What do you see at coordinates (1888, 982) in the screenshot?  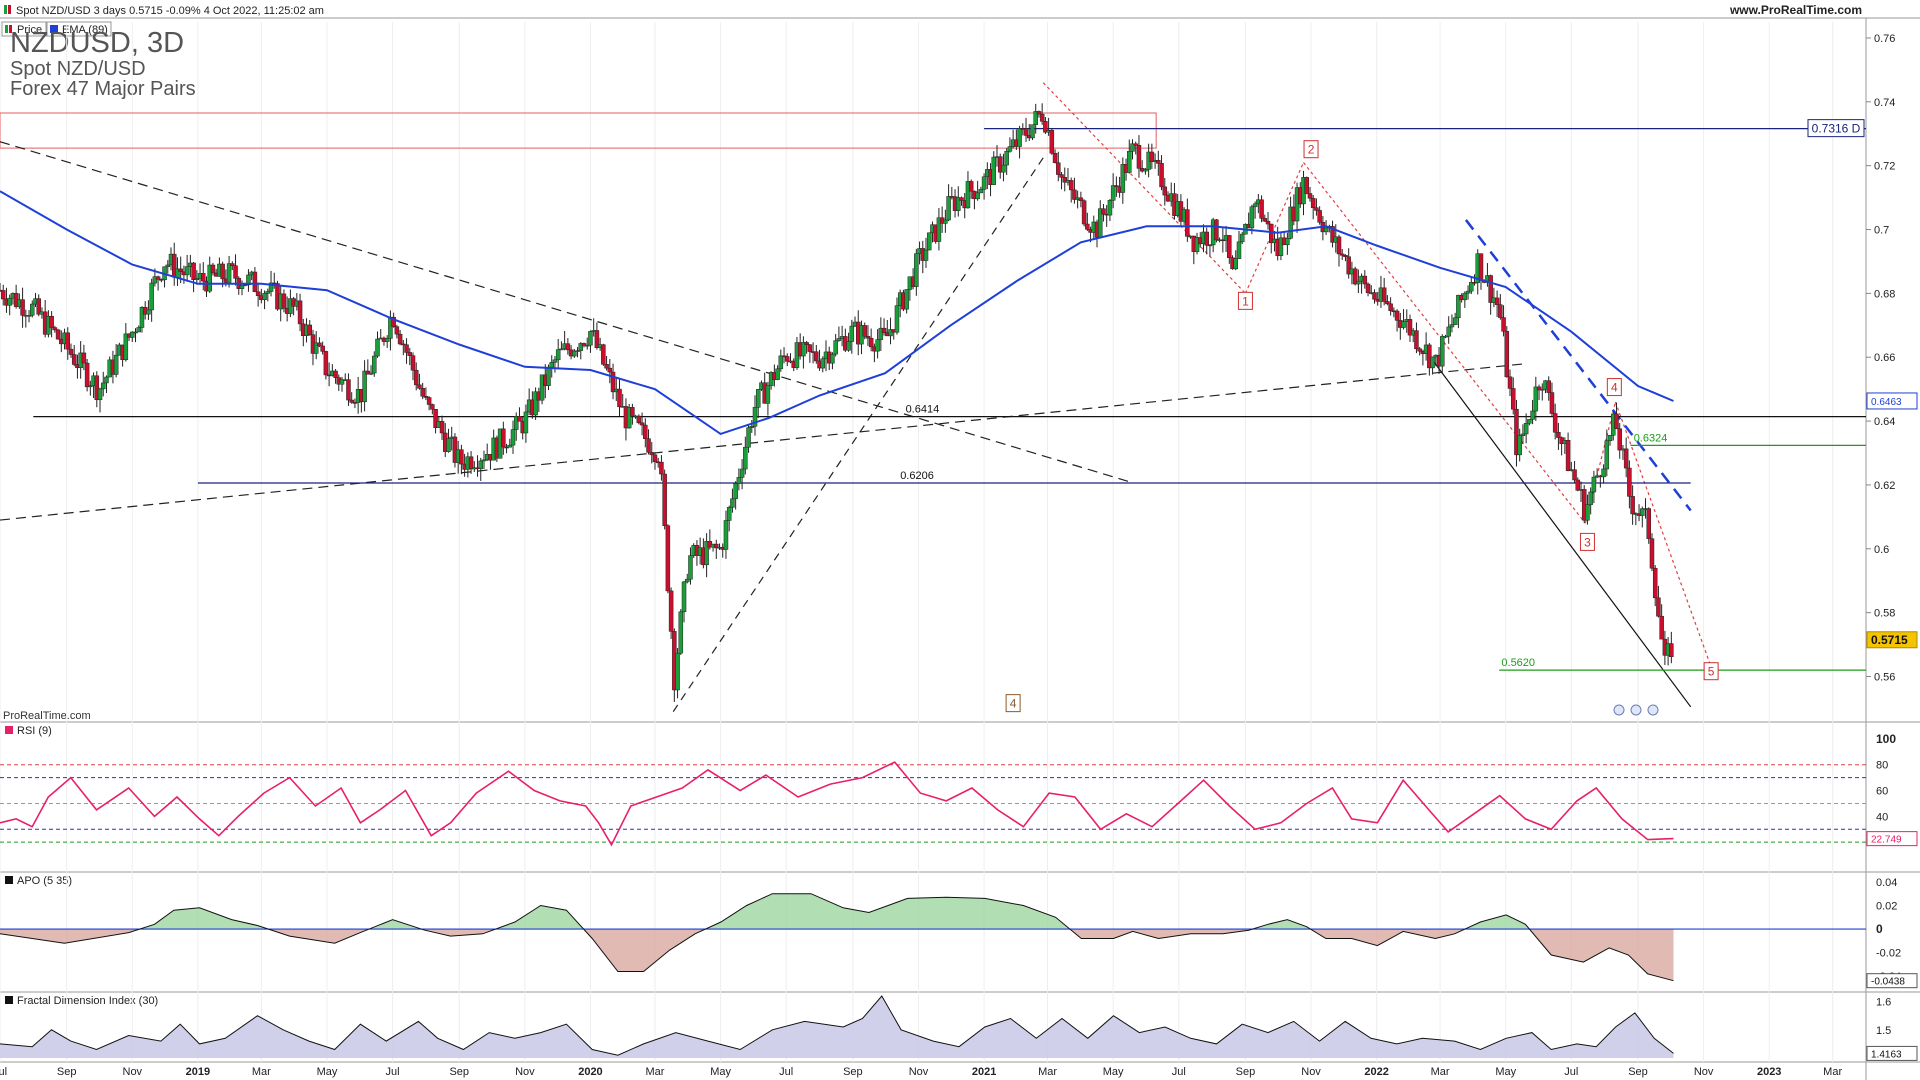 I see `apo-badge-label: -0.0438` at bounding box center [1888, 982].